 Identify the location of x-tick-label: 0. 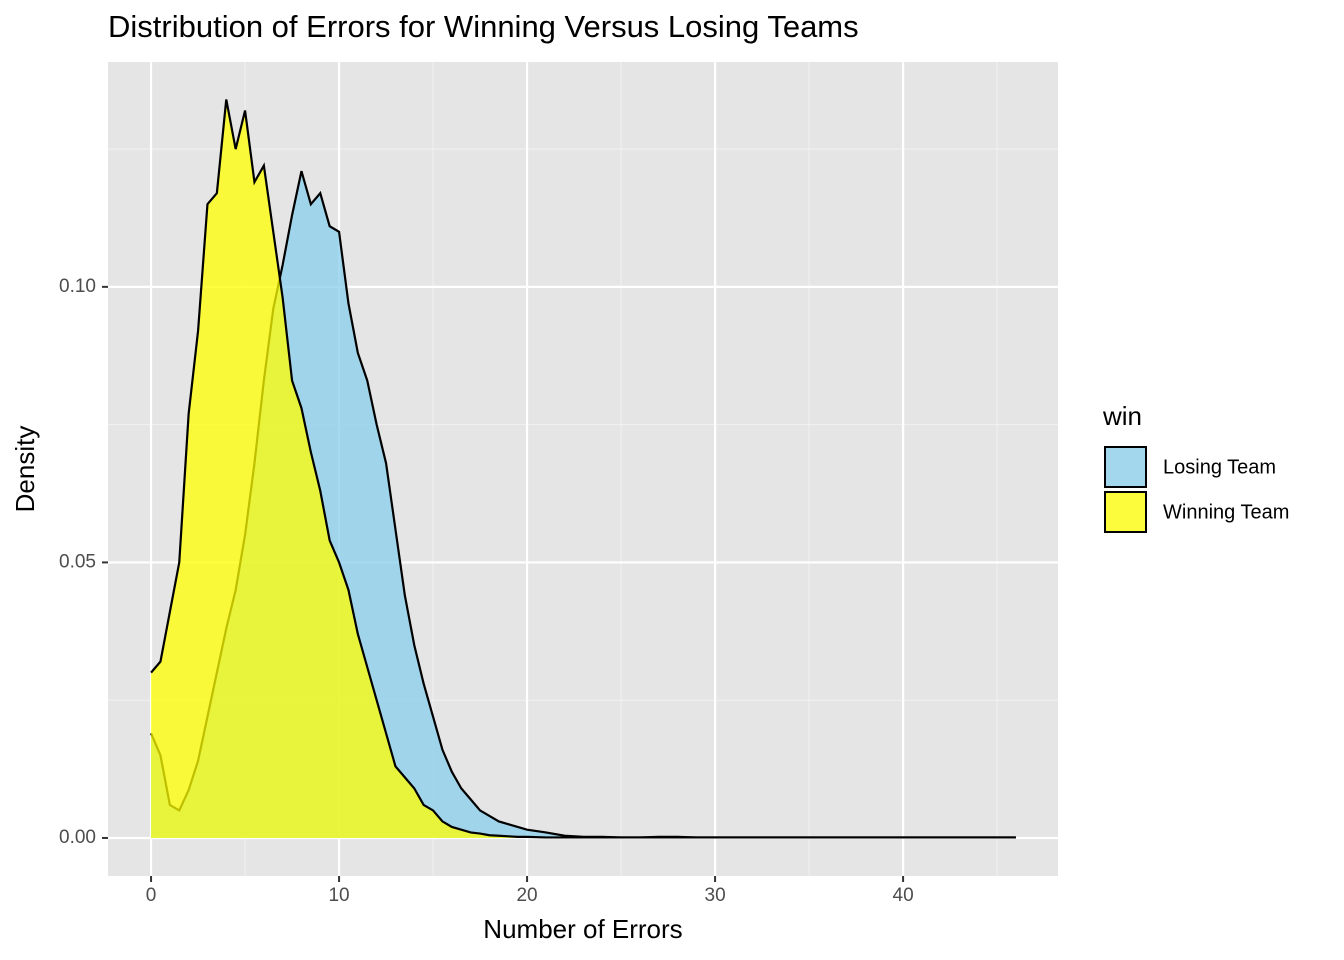
(151, 895).